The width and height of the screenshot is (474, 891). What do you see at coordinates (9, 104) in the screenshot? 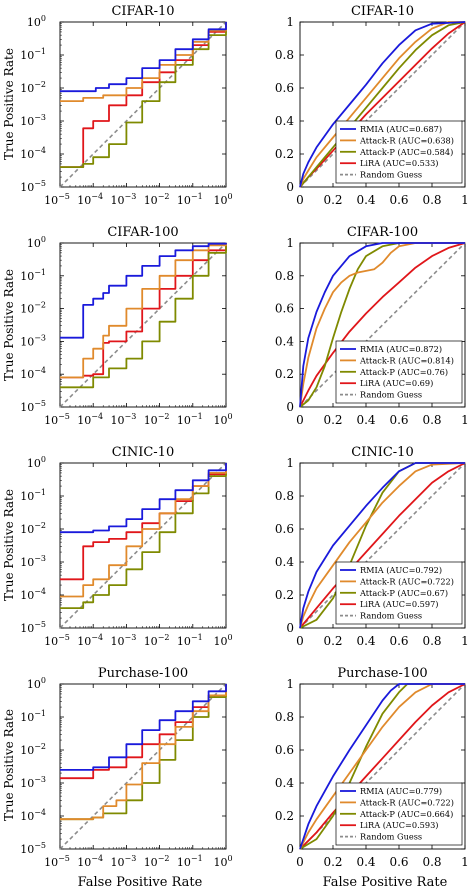
I see `y-axis-label-row-1: True Positive Rate` at bounding box center [9, 104].